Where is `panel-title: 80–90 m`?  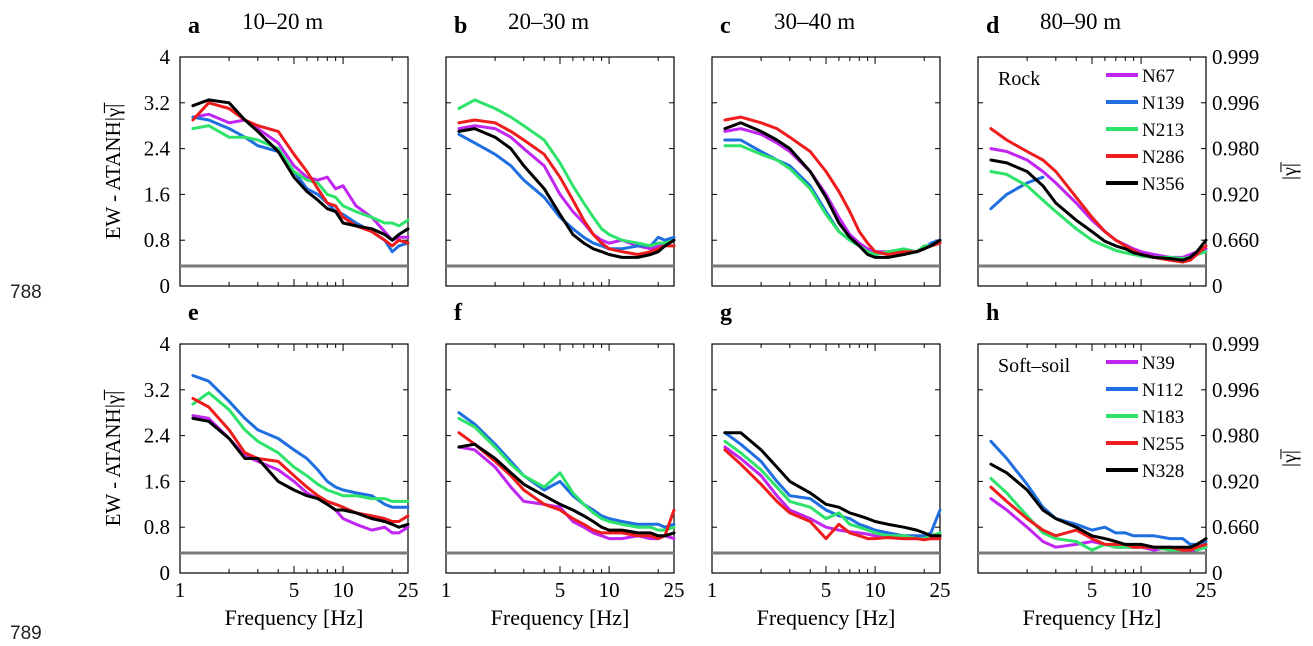
panel-title: 80–90 m is located at coordinates (1080, 21).